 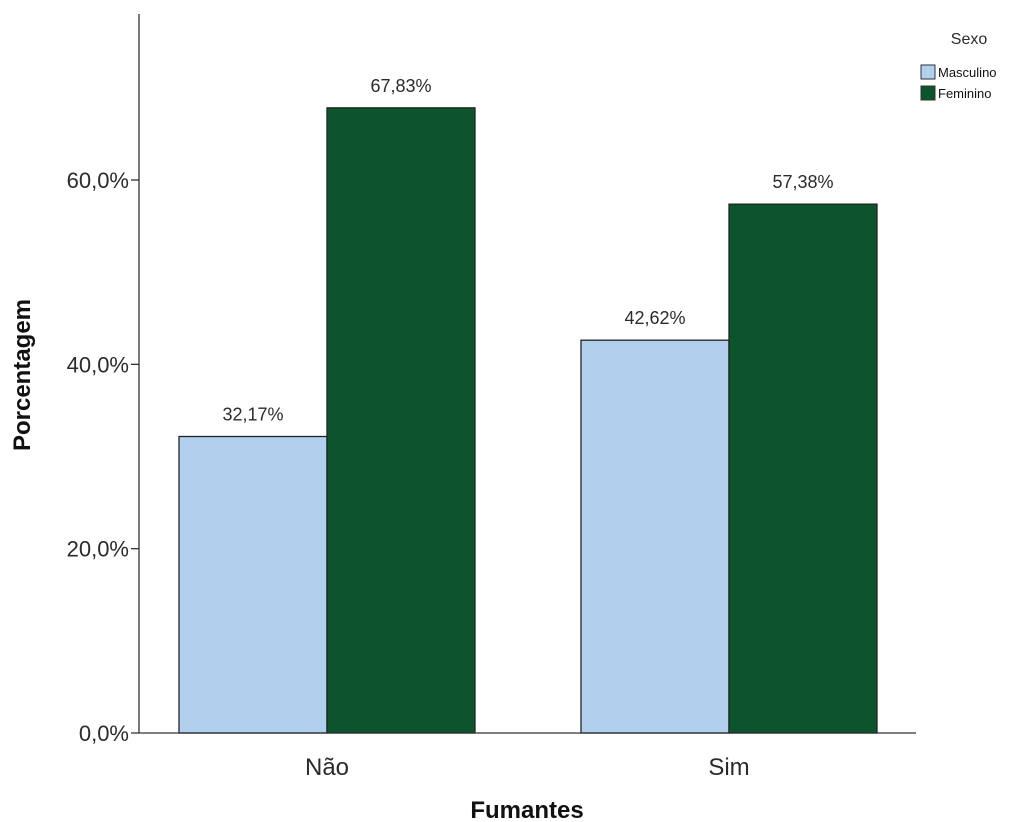 I want to click on data-label-masculino-0: 32,17%, so click(x=252, y=414).